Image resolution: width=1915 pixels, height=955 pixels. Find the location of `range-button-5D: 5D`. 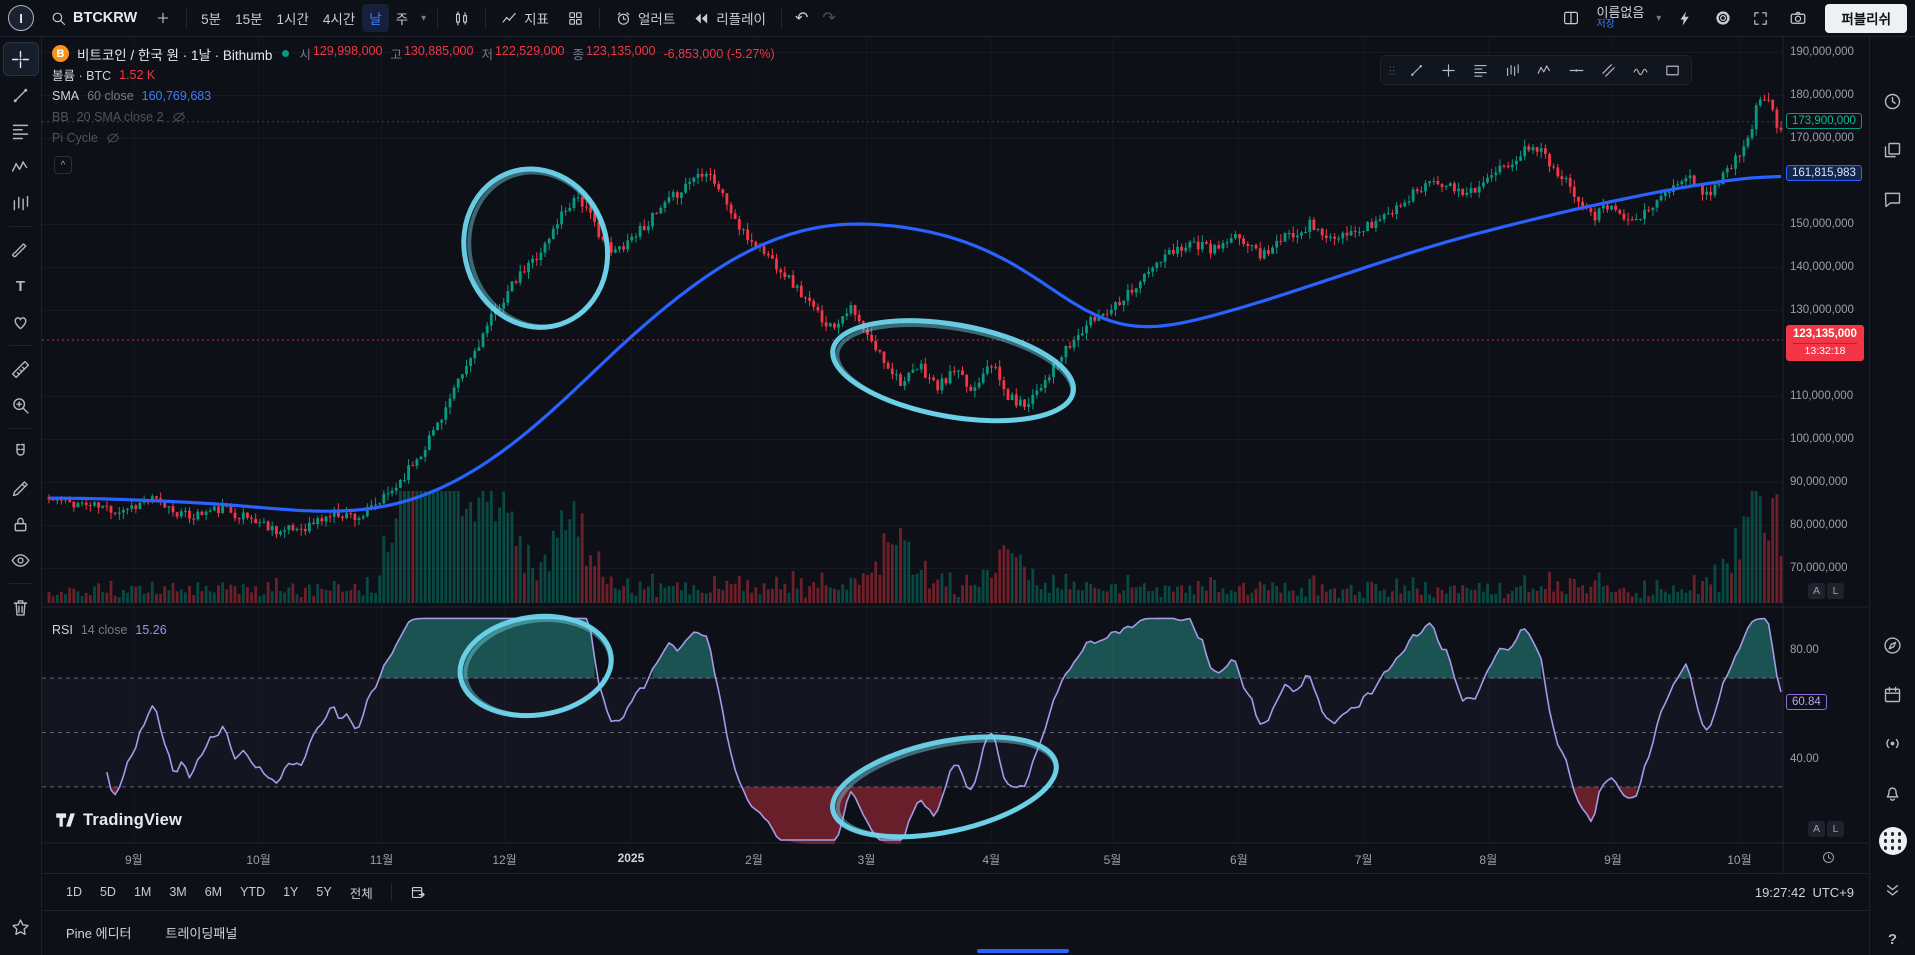

range-button-5D: 5D is located at coordinates (108, 892).